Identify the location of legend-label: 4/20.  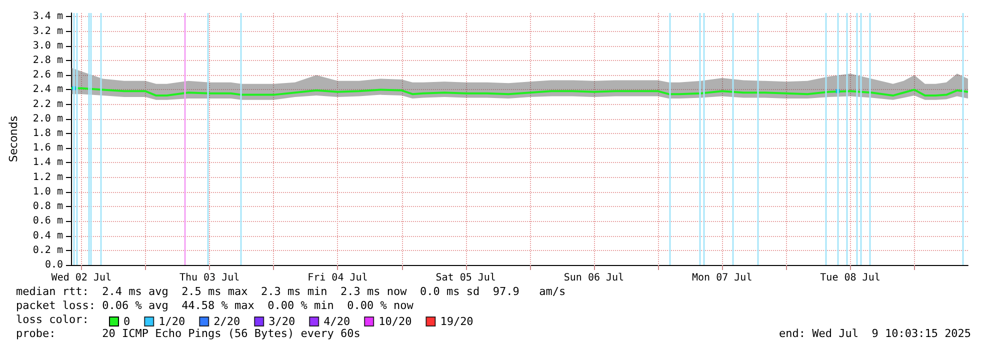
(337, 321).